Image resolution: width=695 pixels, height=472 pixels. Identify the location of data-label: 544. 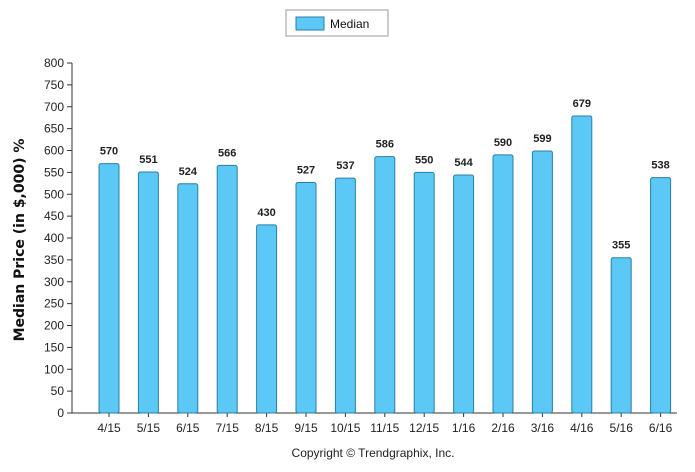
(463, 163).